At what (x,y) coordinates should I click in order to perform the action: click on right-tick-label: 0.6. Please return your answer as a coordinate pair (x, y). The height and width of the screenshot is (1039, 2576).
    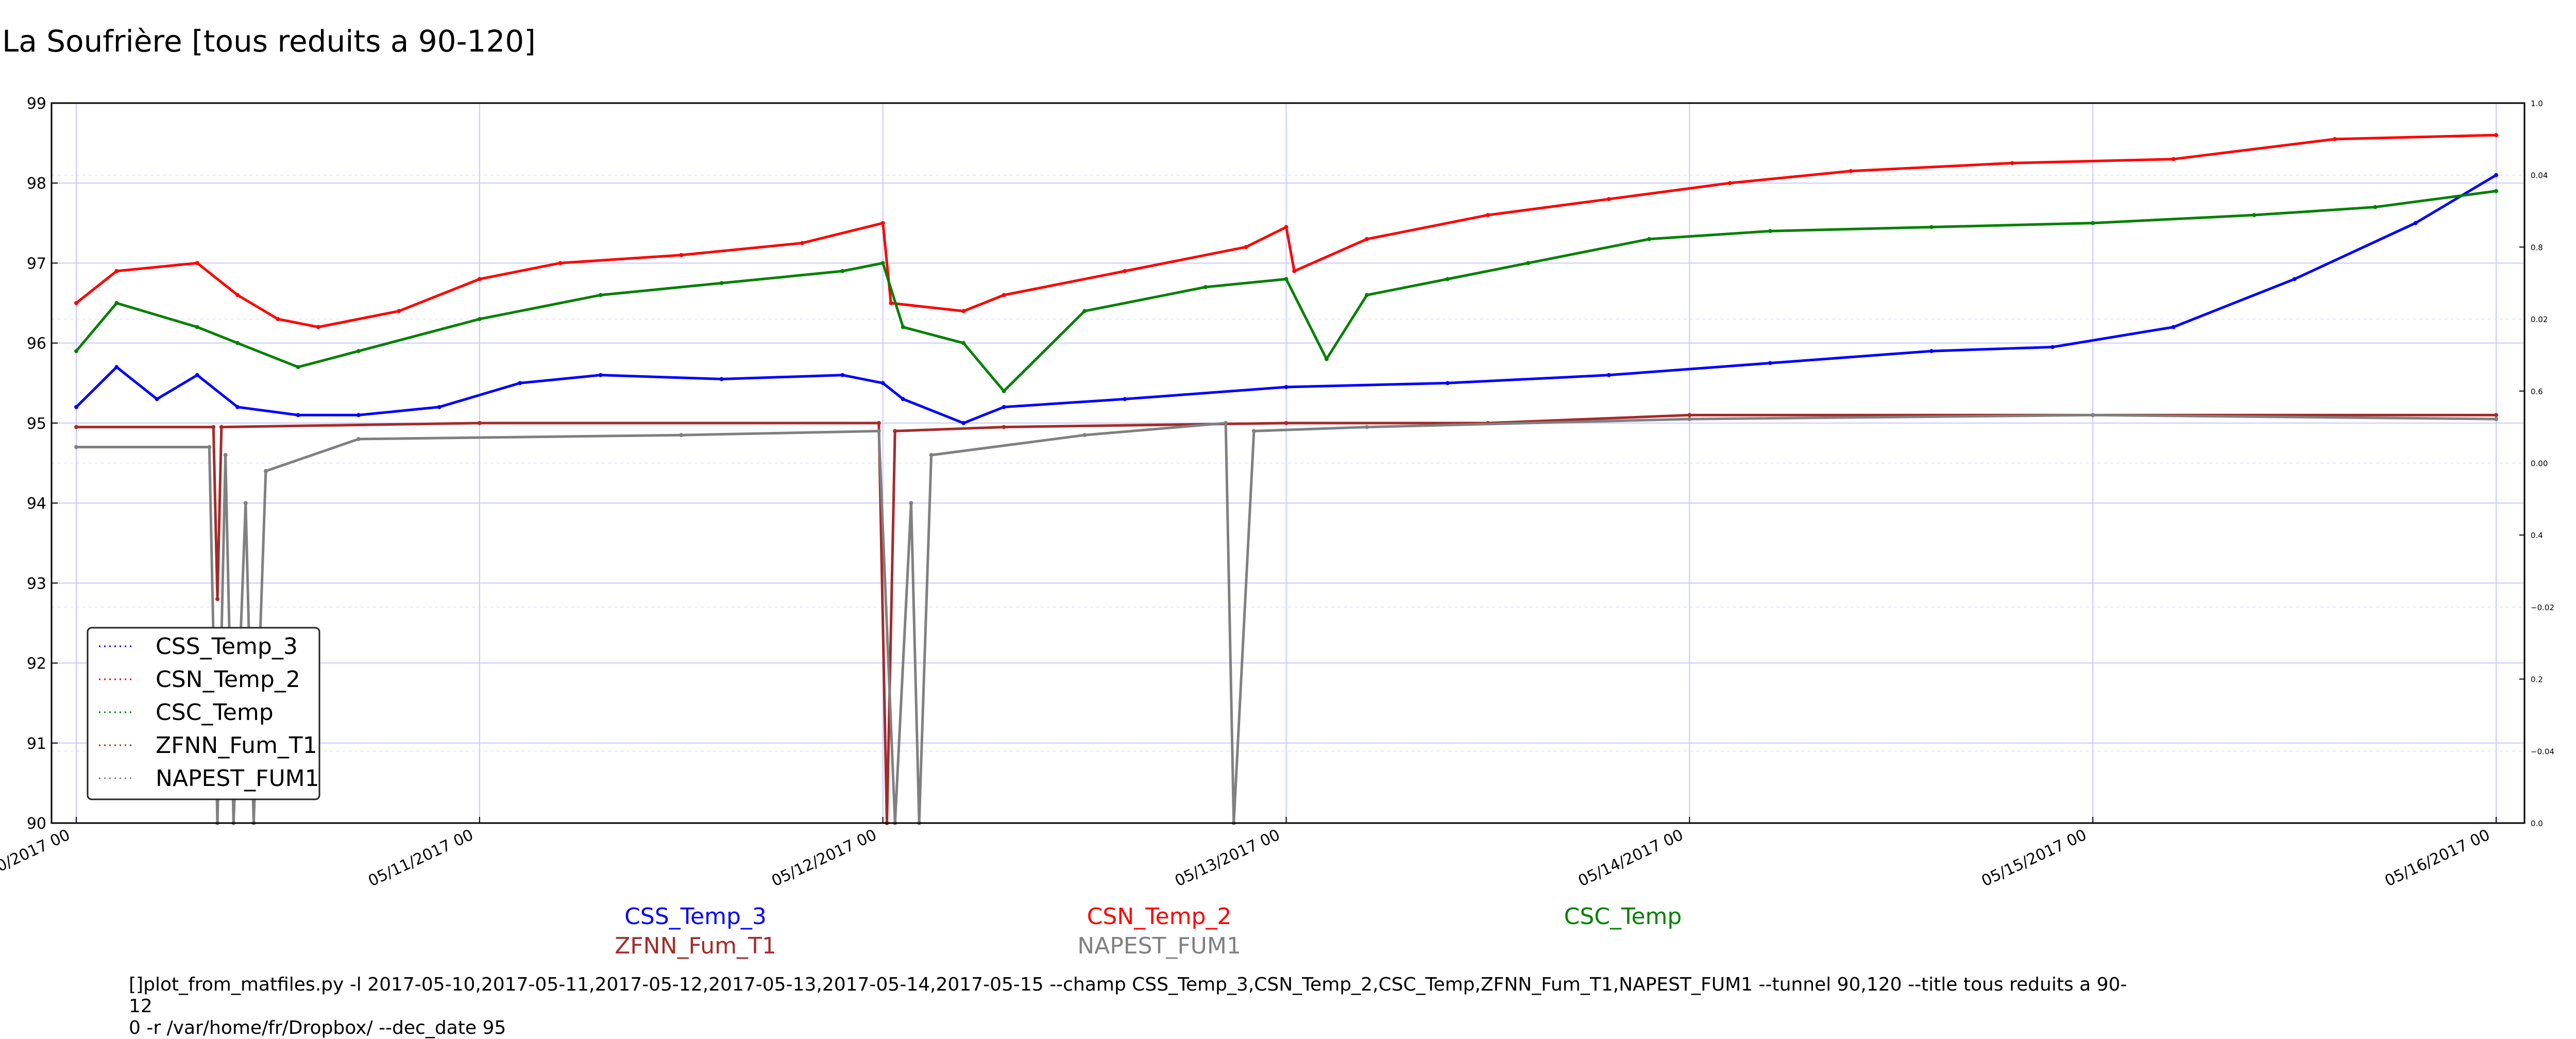
    Looking at the image, I should click on (2537, 391).